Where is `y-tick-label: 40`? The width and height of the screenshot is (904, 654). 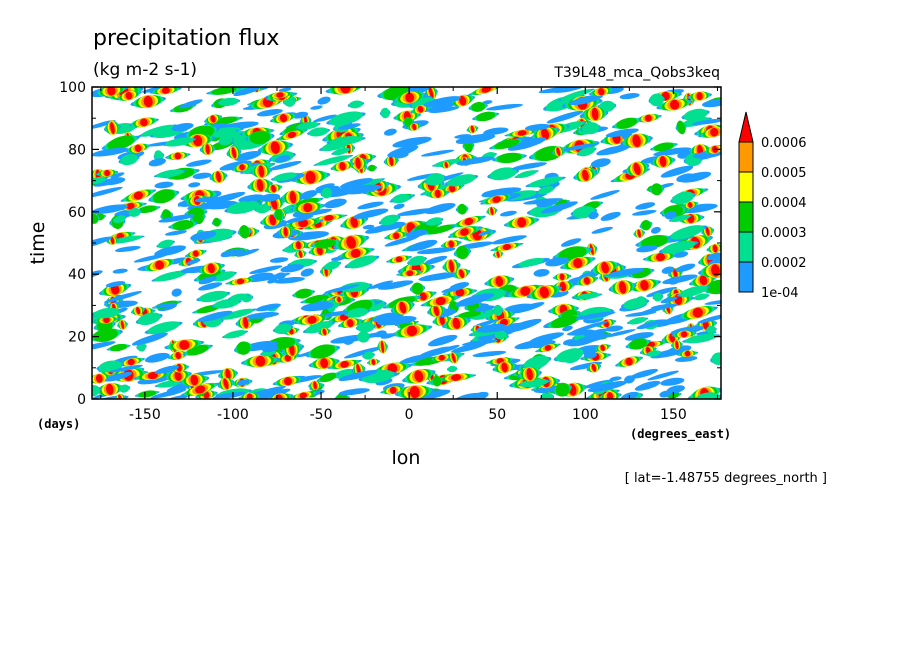
y-tick-label: 40 is located at coordinates (77, 275).